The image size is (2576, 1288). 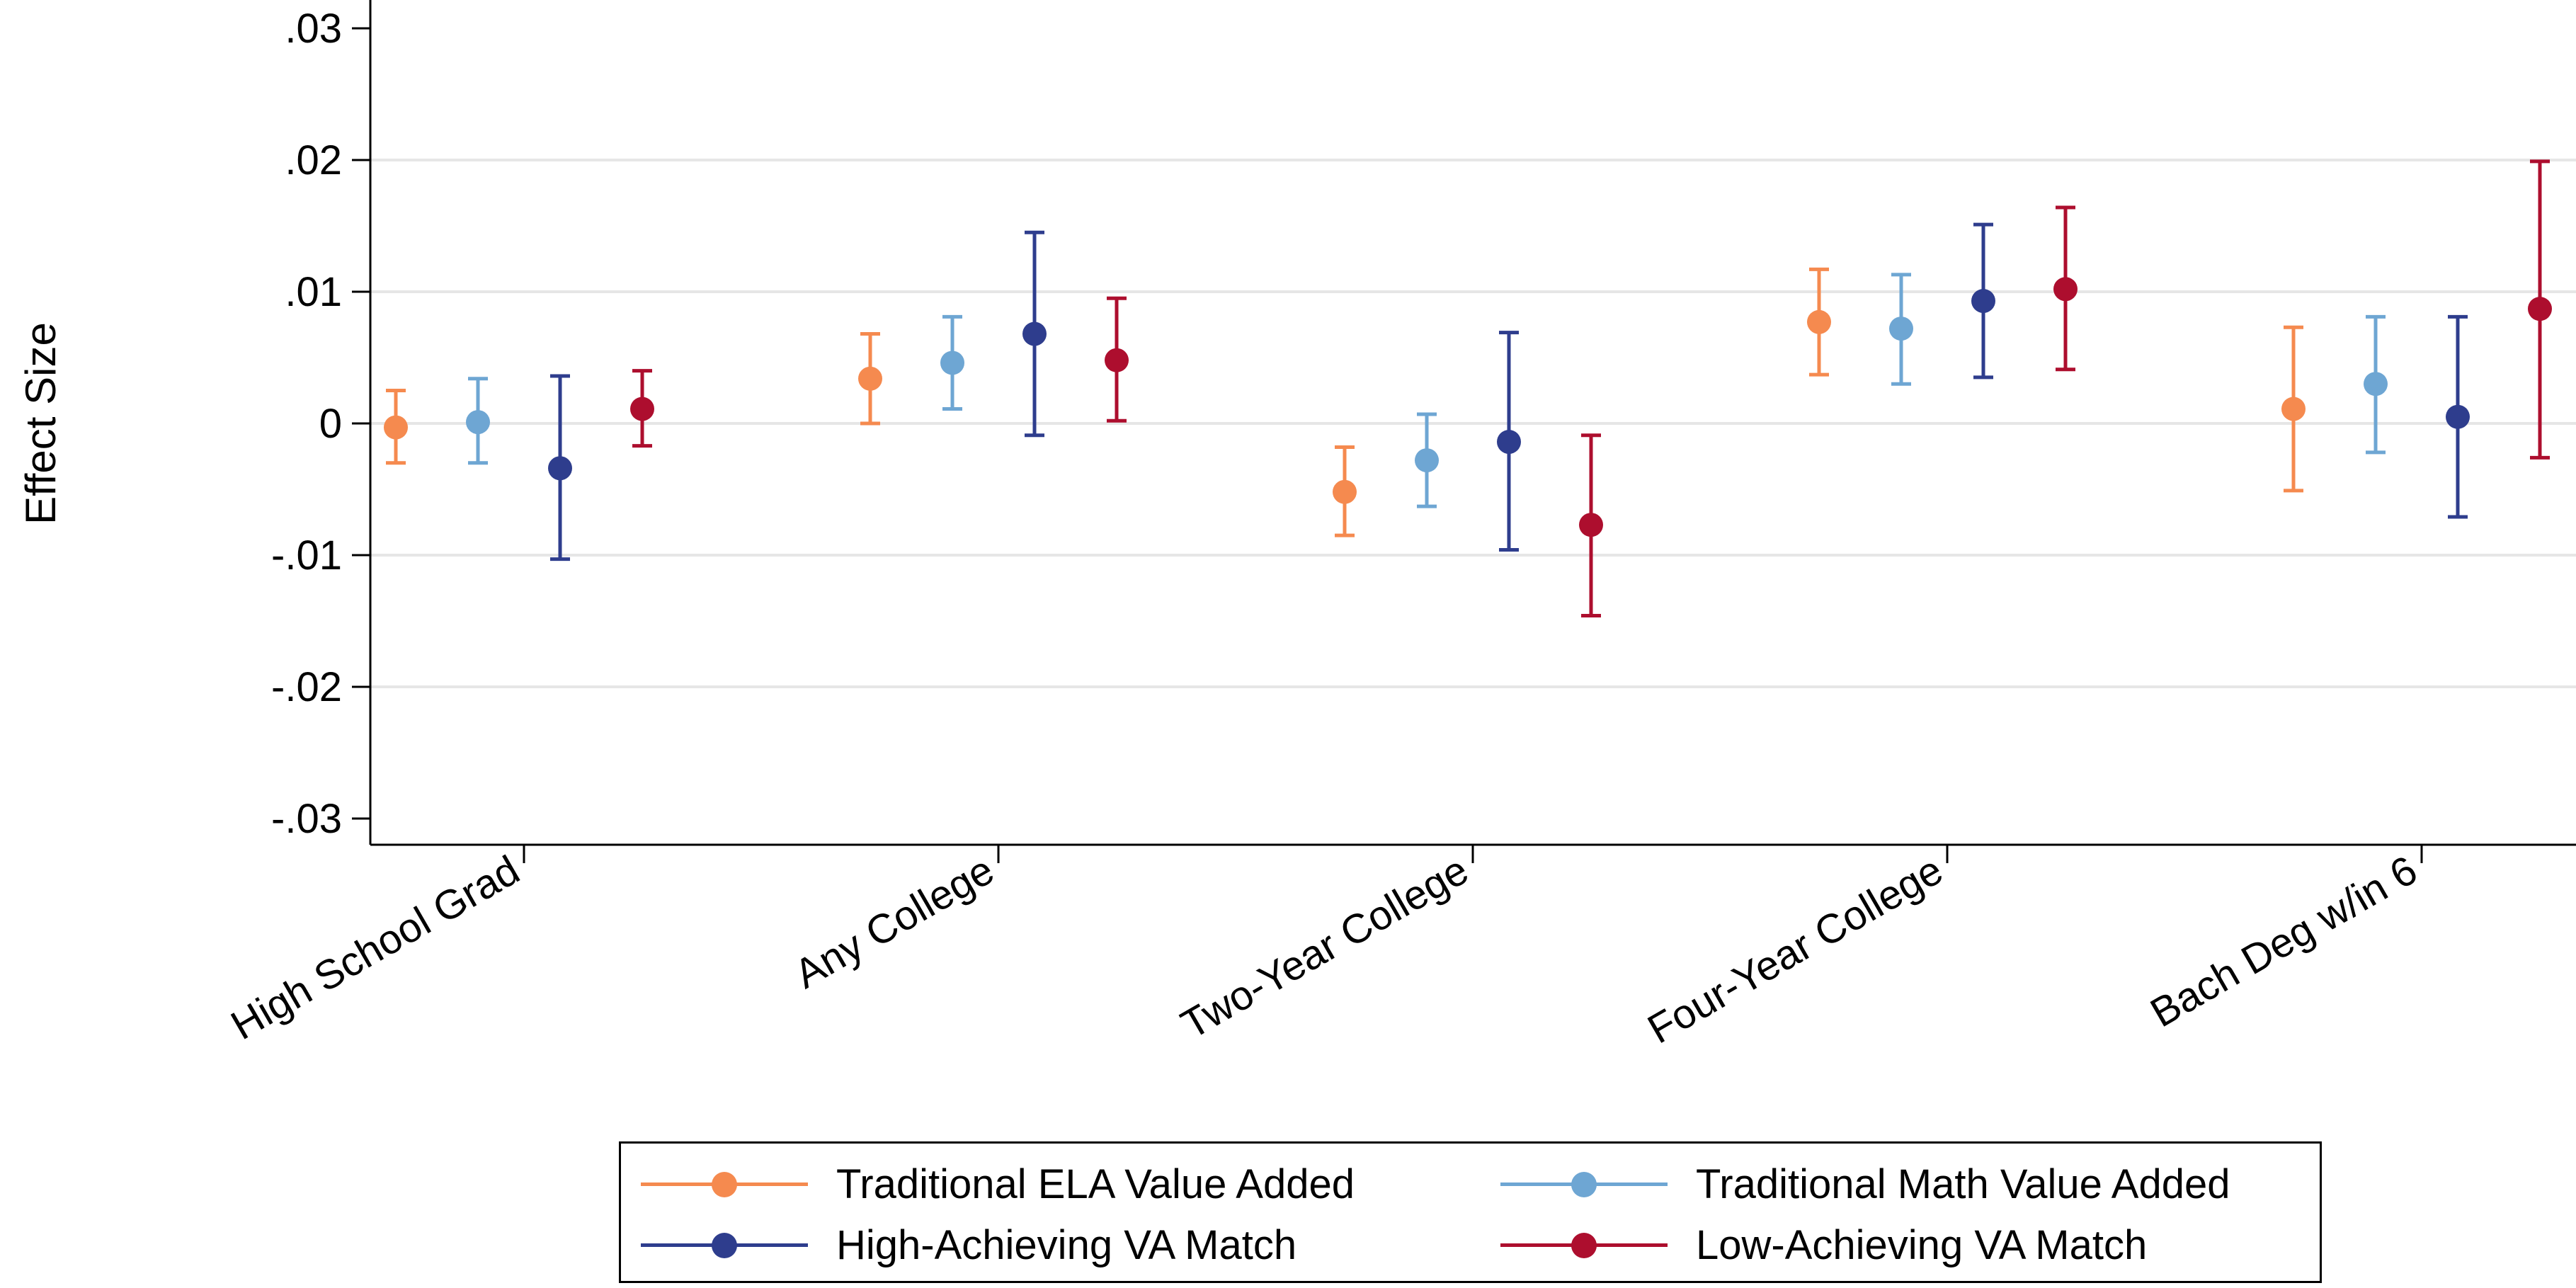 What do you see at coordinates (2283, 942) in the screenshot?
I see `x-tick-label: Bach Deg w/in 6` at bounding box center [2283, 942].